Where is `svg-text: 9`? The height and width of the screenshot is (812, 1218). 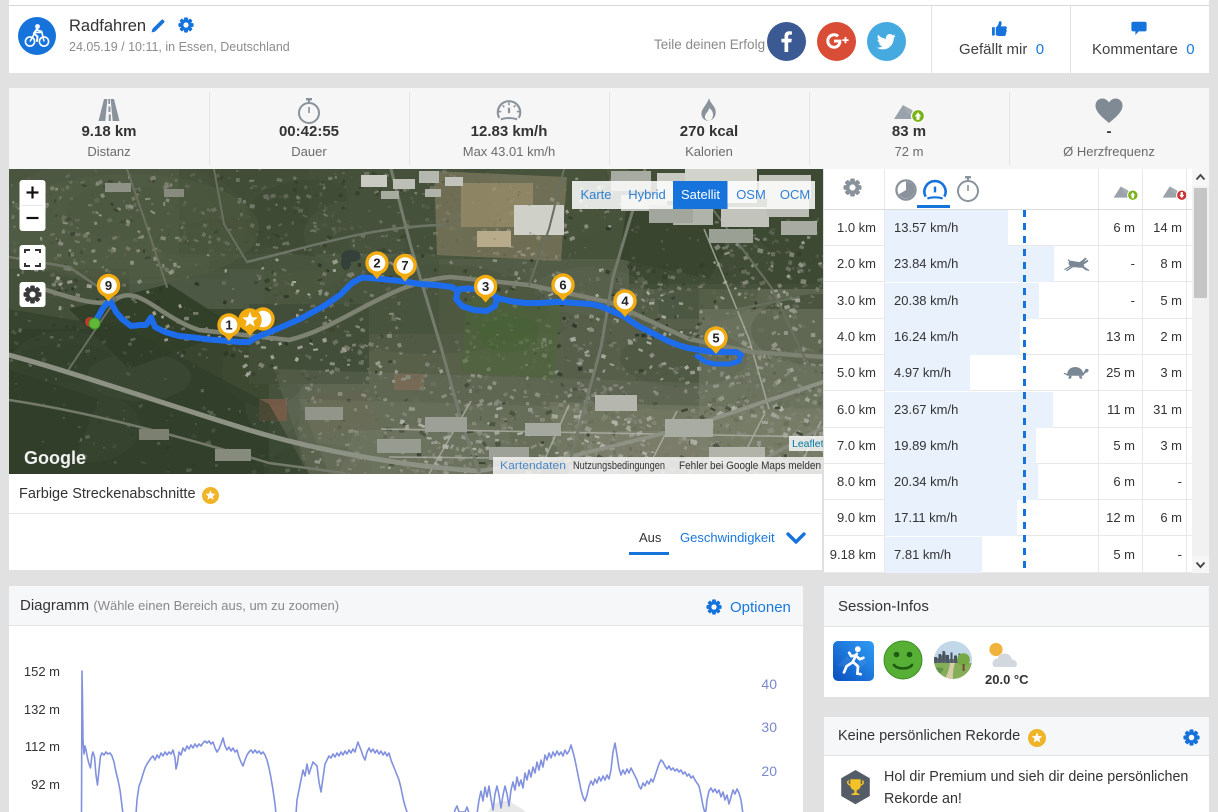
svg-text: 9 is located at coordinates (108, 285).